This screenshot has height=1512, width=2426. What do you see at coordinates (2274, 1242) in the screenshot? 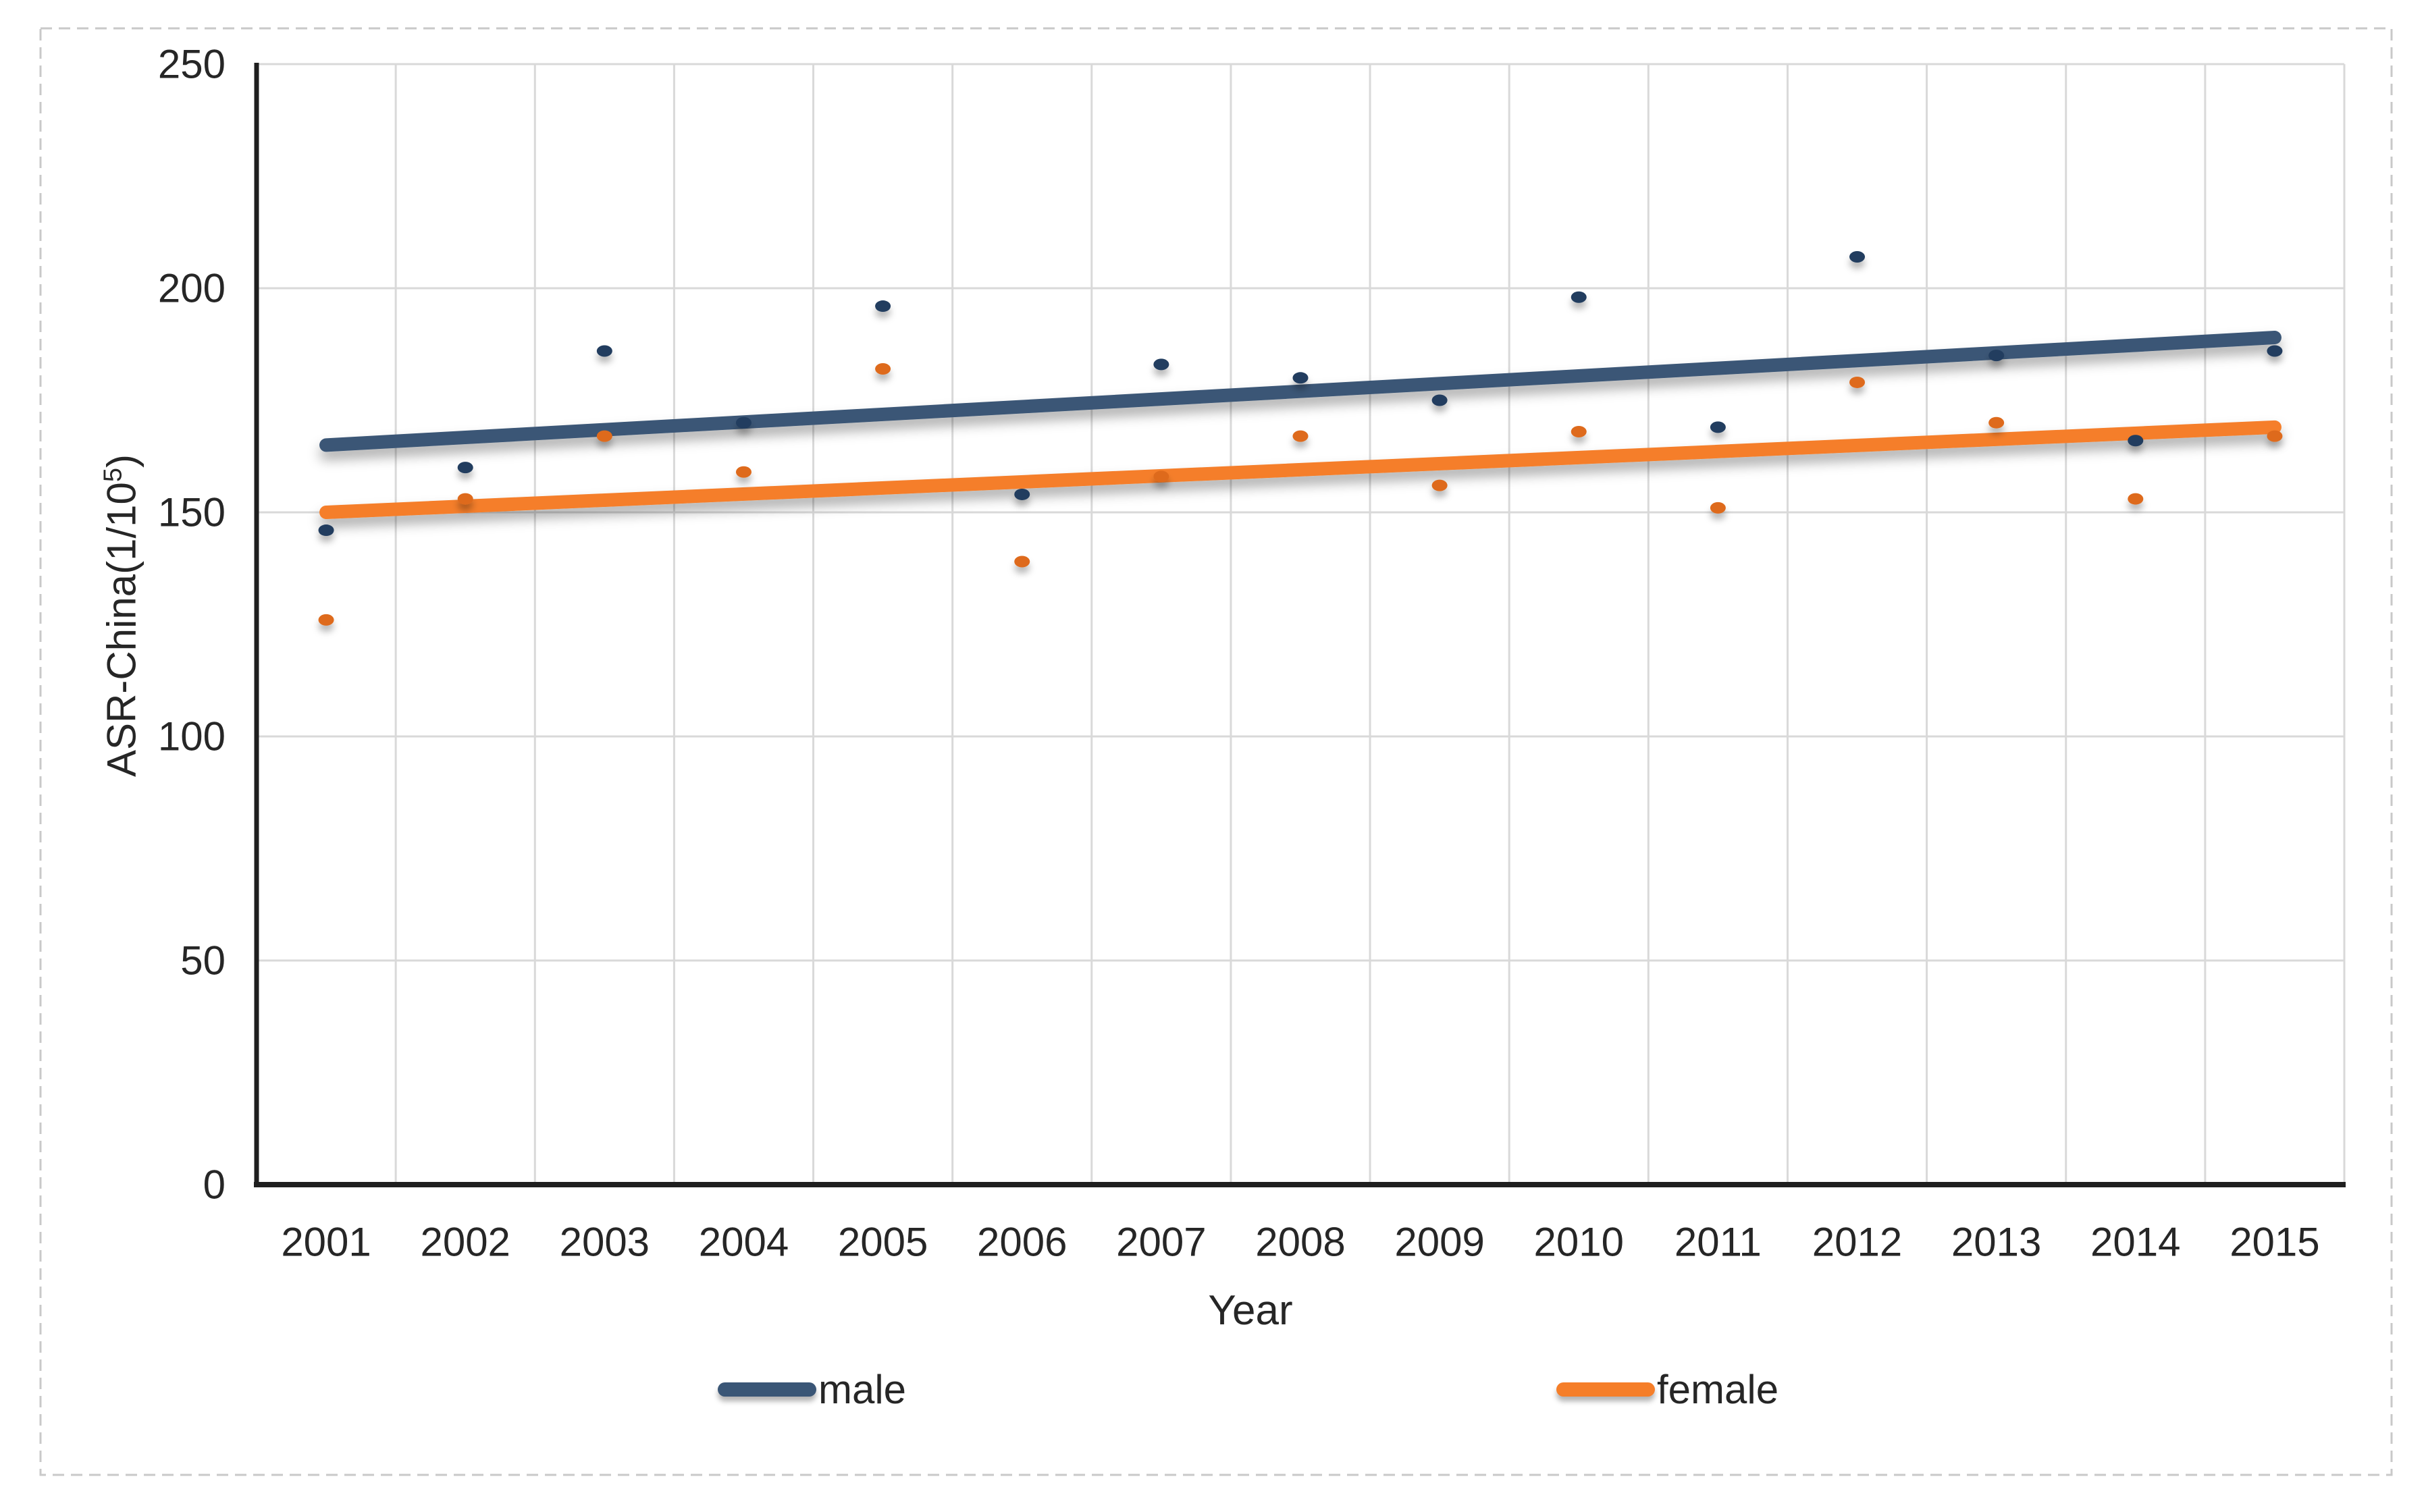
I see `x-tick-label: 2015` at bounding box center [2274, 1242].